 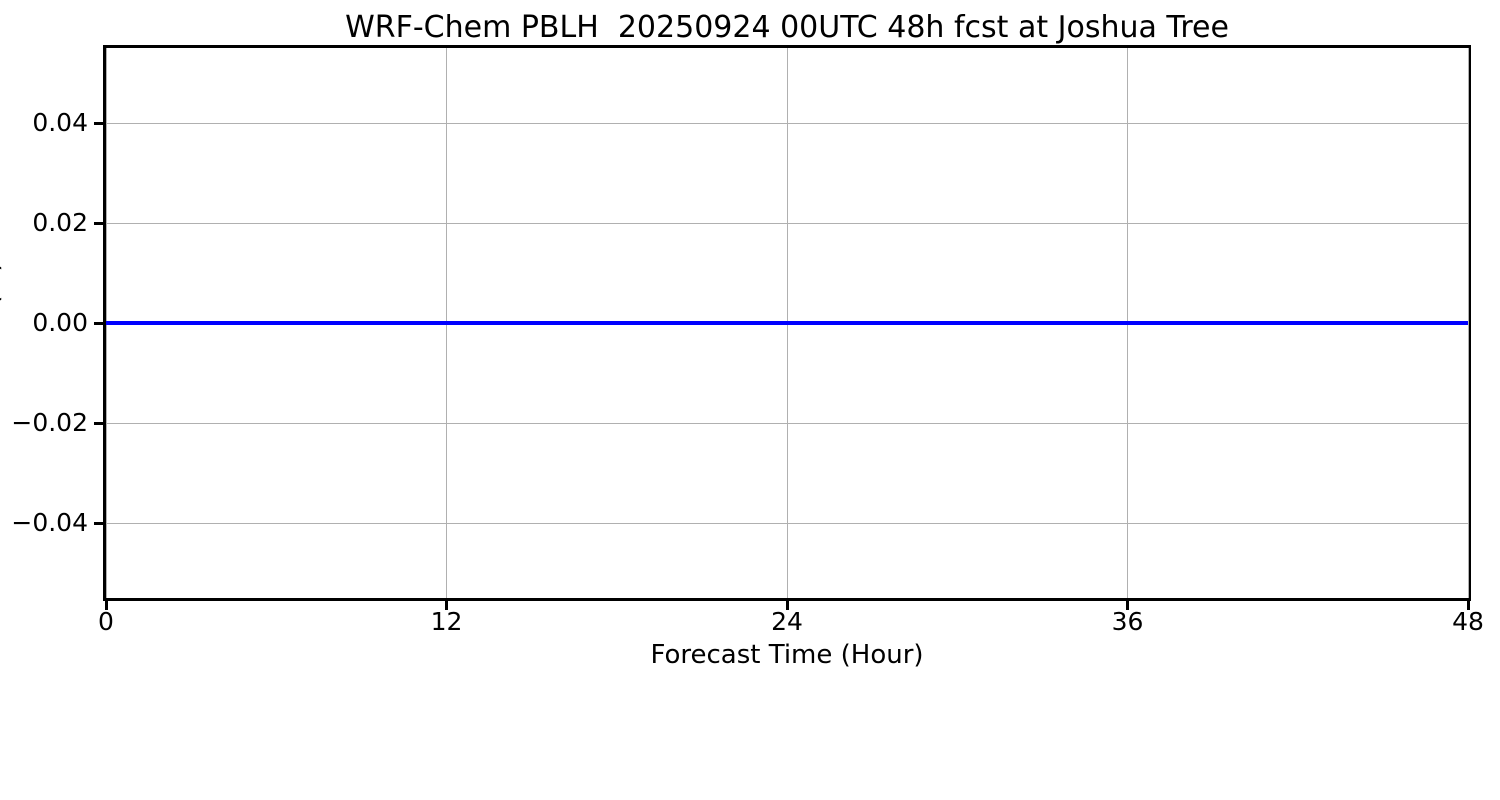 I want to click on y-tick-label: −0.02, so click(x=49, y=422).